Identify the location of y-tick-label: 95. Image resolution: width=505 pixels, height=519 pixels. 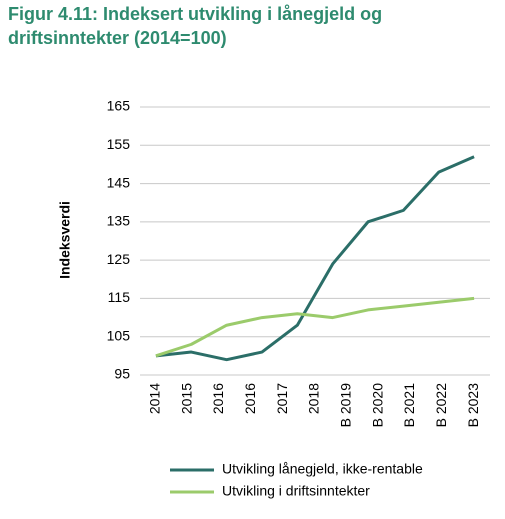
(122, 374).